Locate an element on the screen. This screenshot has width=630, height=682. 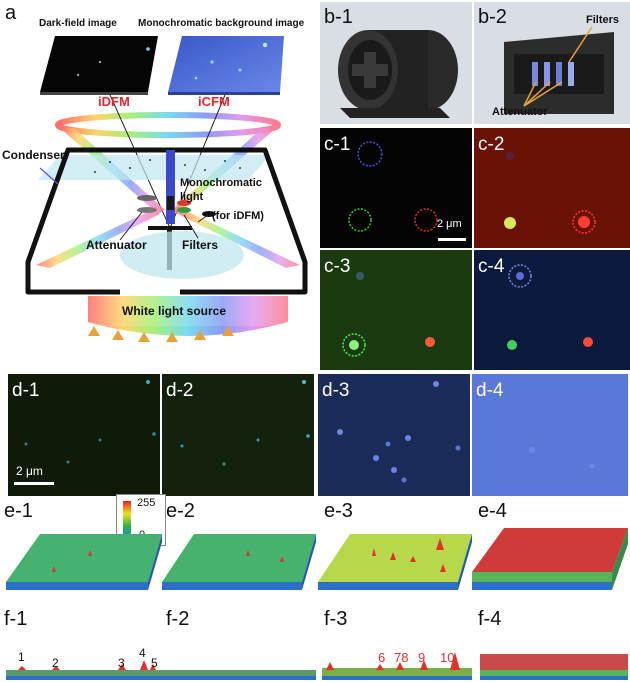
panel-d3: d-3 is located at coordinates (394, 435).